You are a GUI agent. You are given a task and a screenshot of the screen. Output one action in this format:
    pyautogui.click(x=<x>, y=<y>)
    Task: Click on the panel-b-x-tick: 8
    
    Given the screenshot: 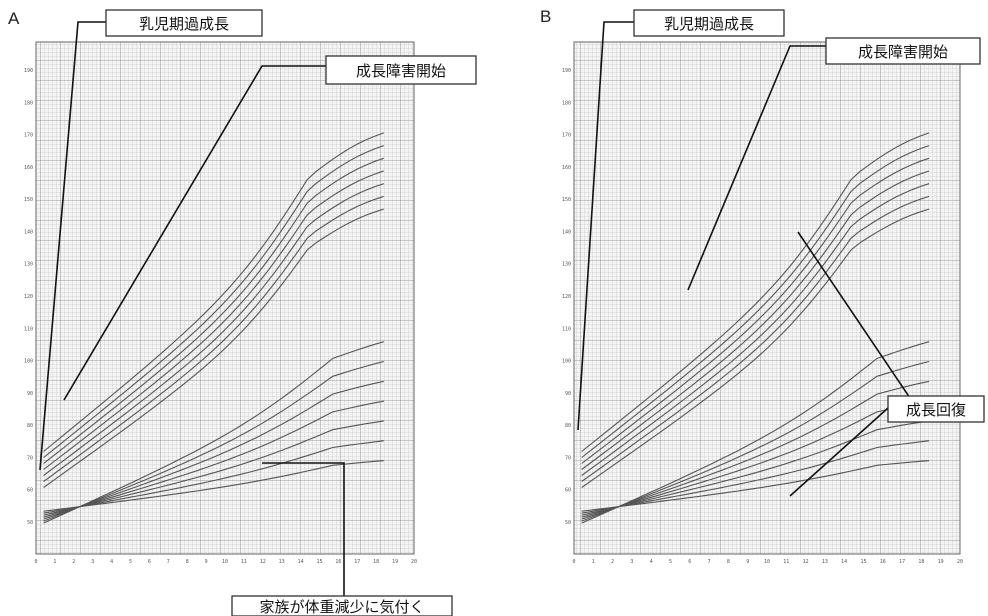 What is the action you would take?
    pyautogui.click(x=728, y=562)
    